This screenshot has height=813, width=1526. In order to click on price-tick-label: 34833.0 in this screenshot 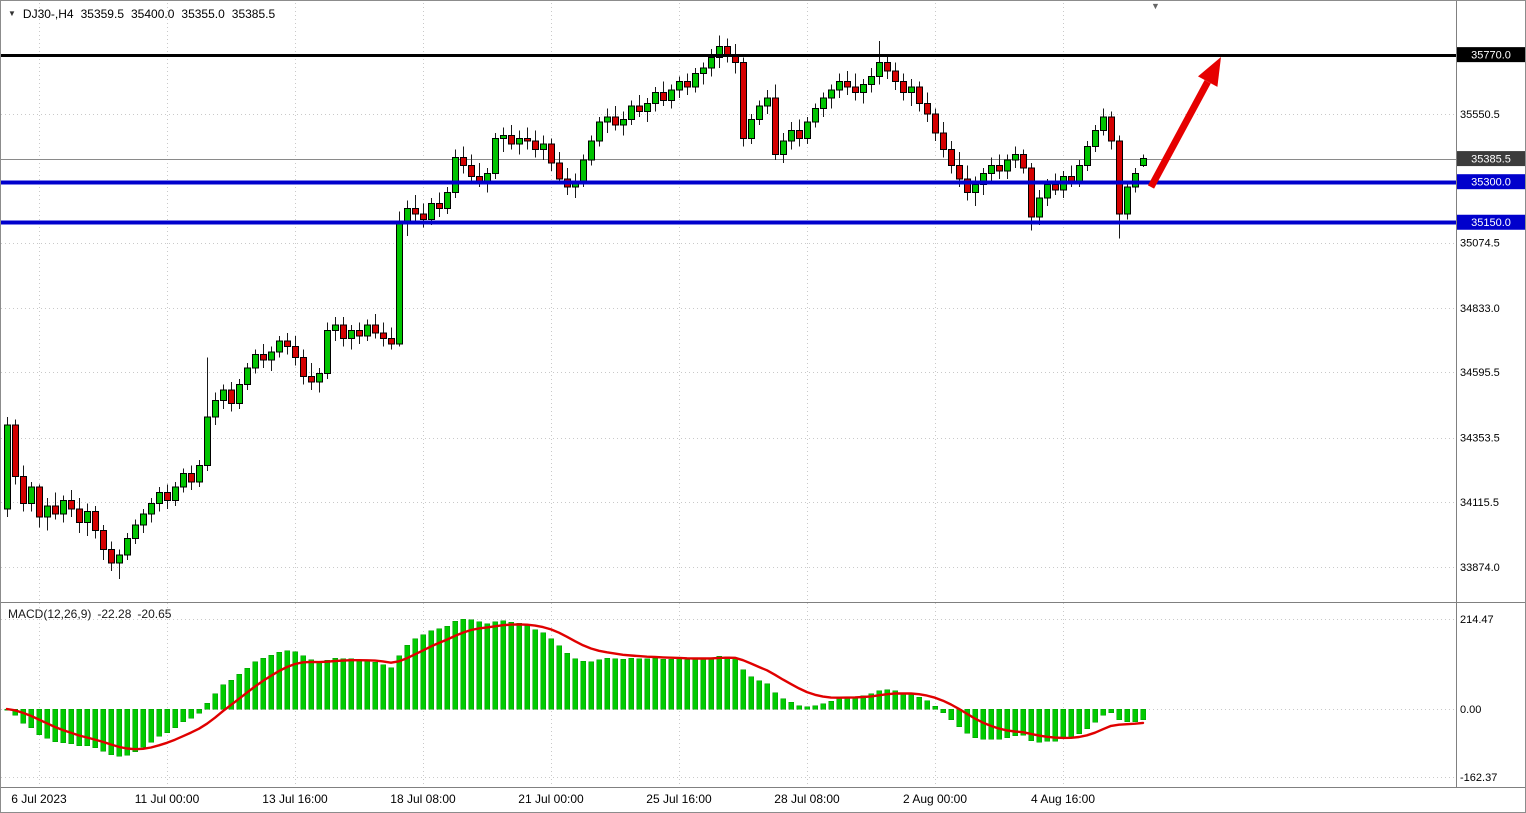, I will do `click(1480, 309)`.